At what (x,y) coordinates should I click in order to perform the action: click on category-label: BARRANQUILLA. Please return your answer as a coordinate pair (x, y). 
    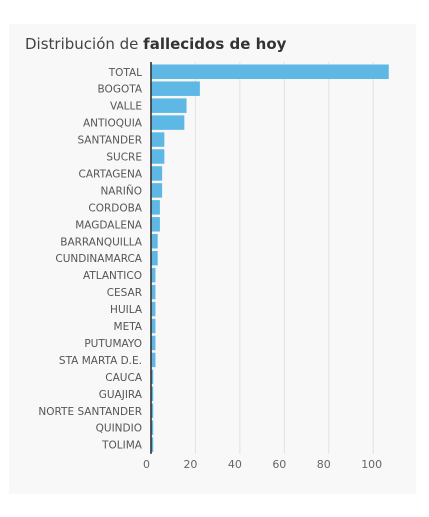
    Looking at the image, I should click on (101, 242).